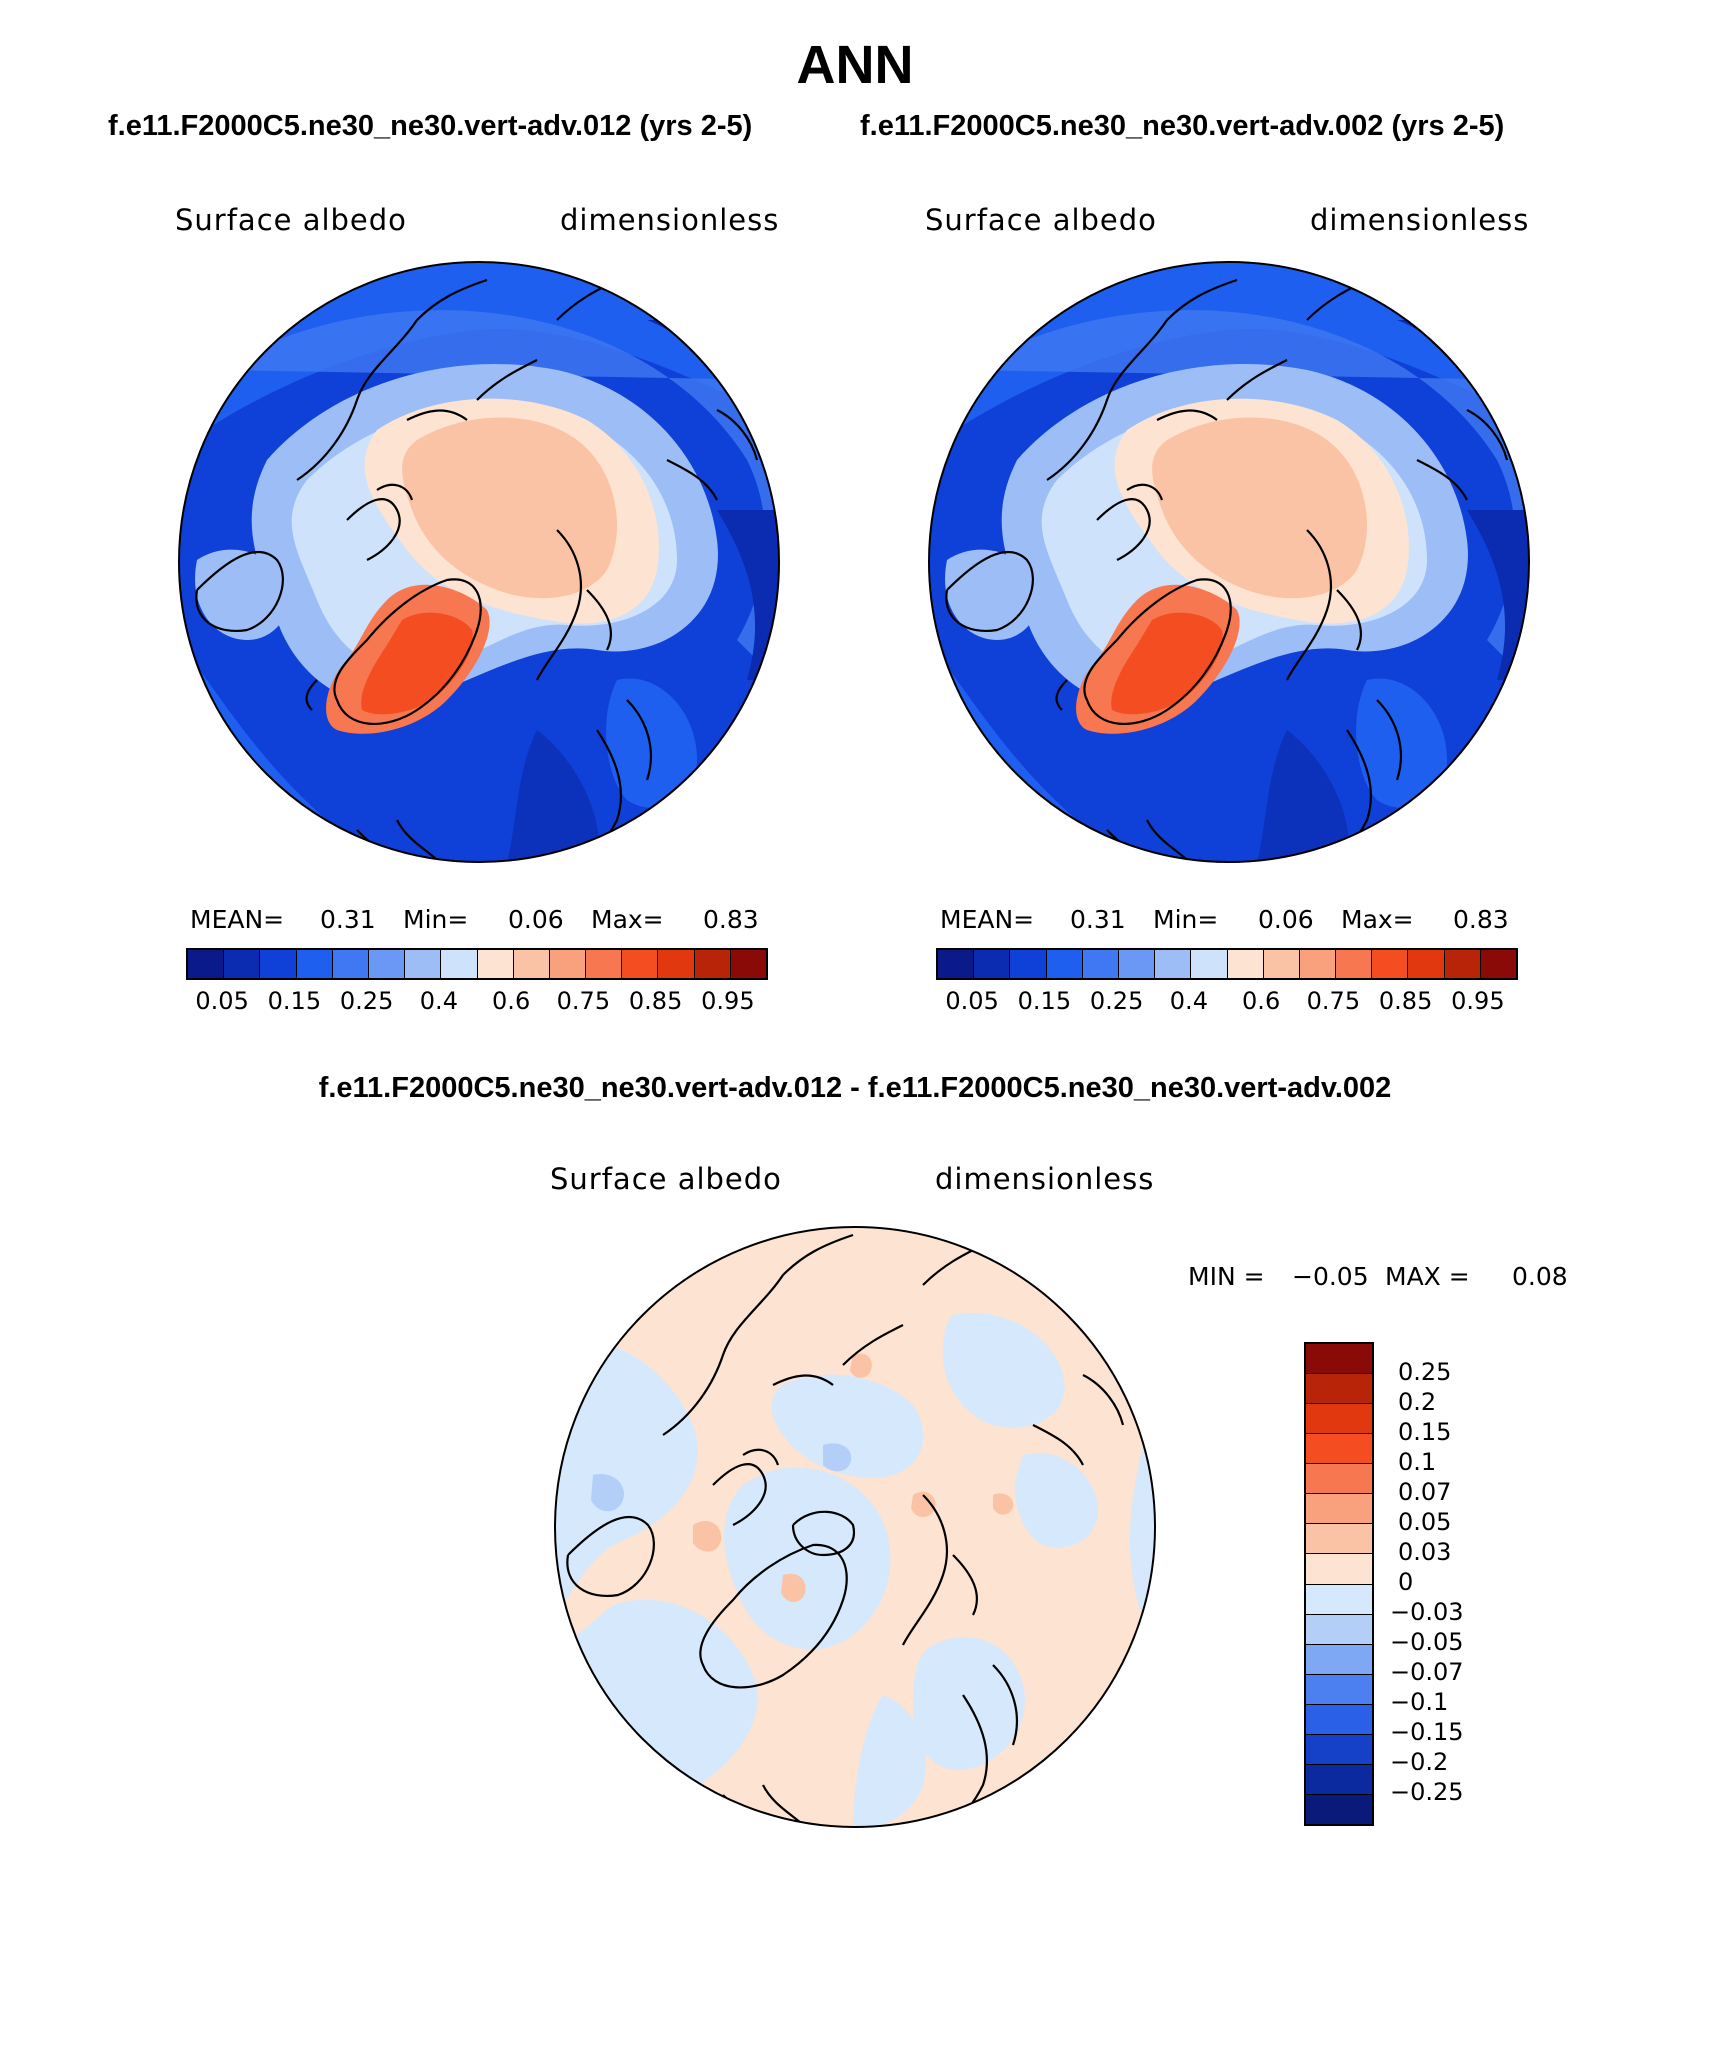 The width and height of the screenshot is (1710, 2061). I want to click on left-max-value: 0.83, so click(731, 919).